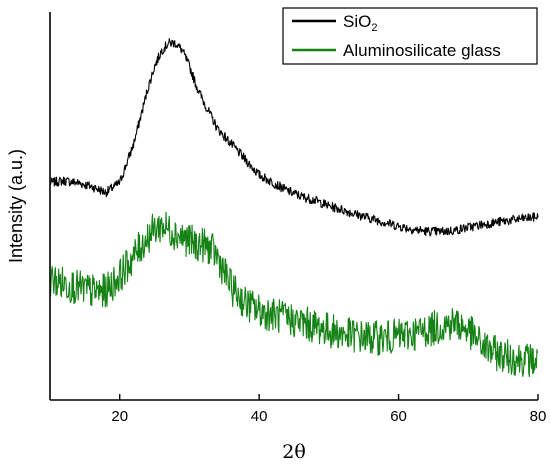  What do you see at coordinates (398, 416) in the screenshot?
I see `x-tick-label: 60` at bounding box center [398, 416].